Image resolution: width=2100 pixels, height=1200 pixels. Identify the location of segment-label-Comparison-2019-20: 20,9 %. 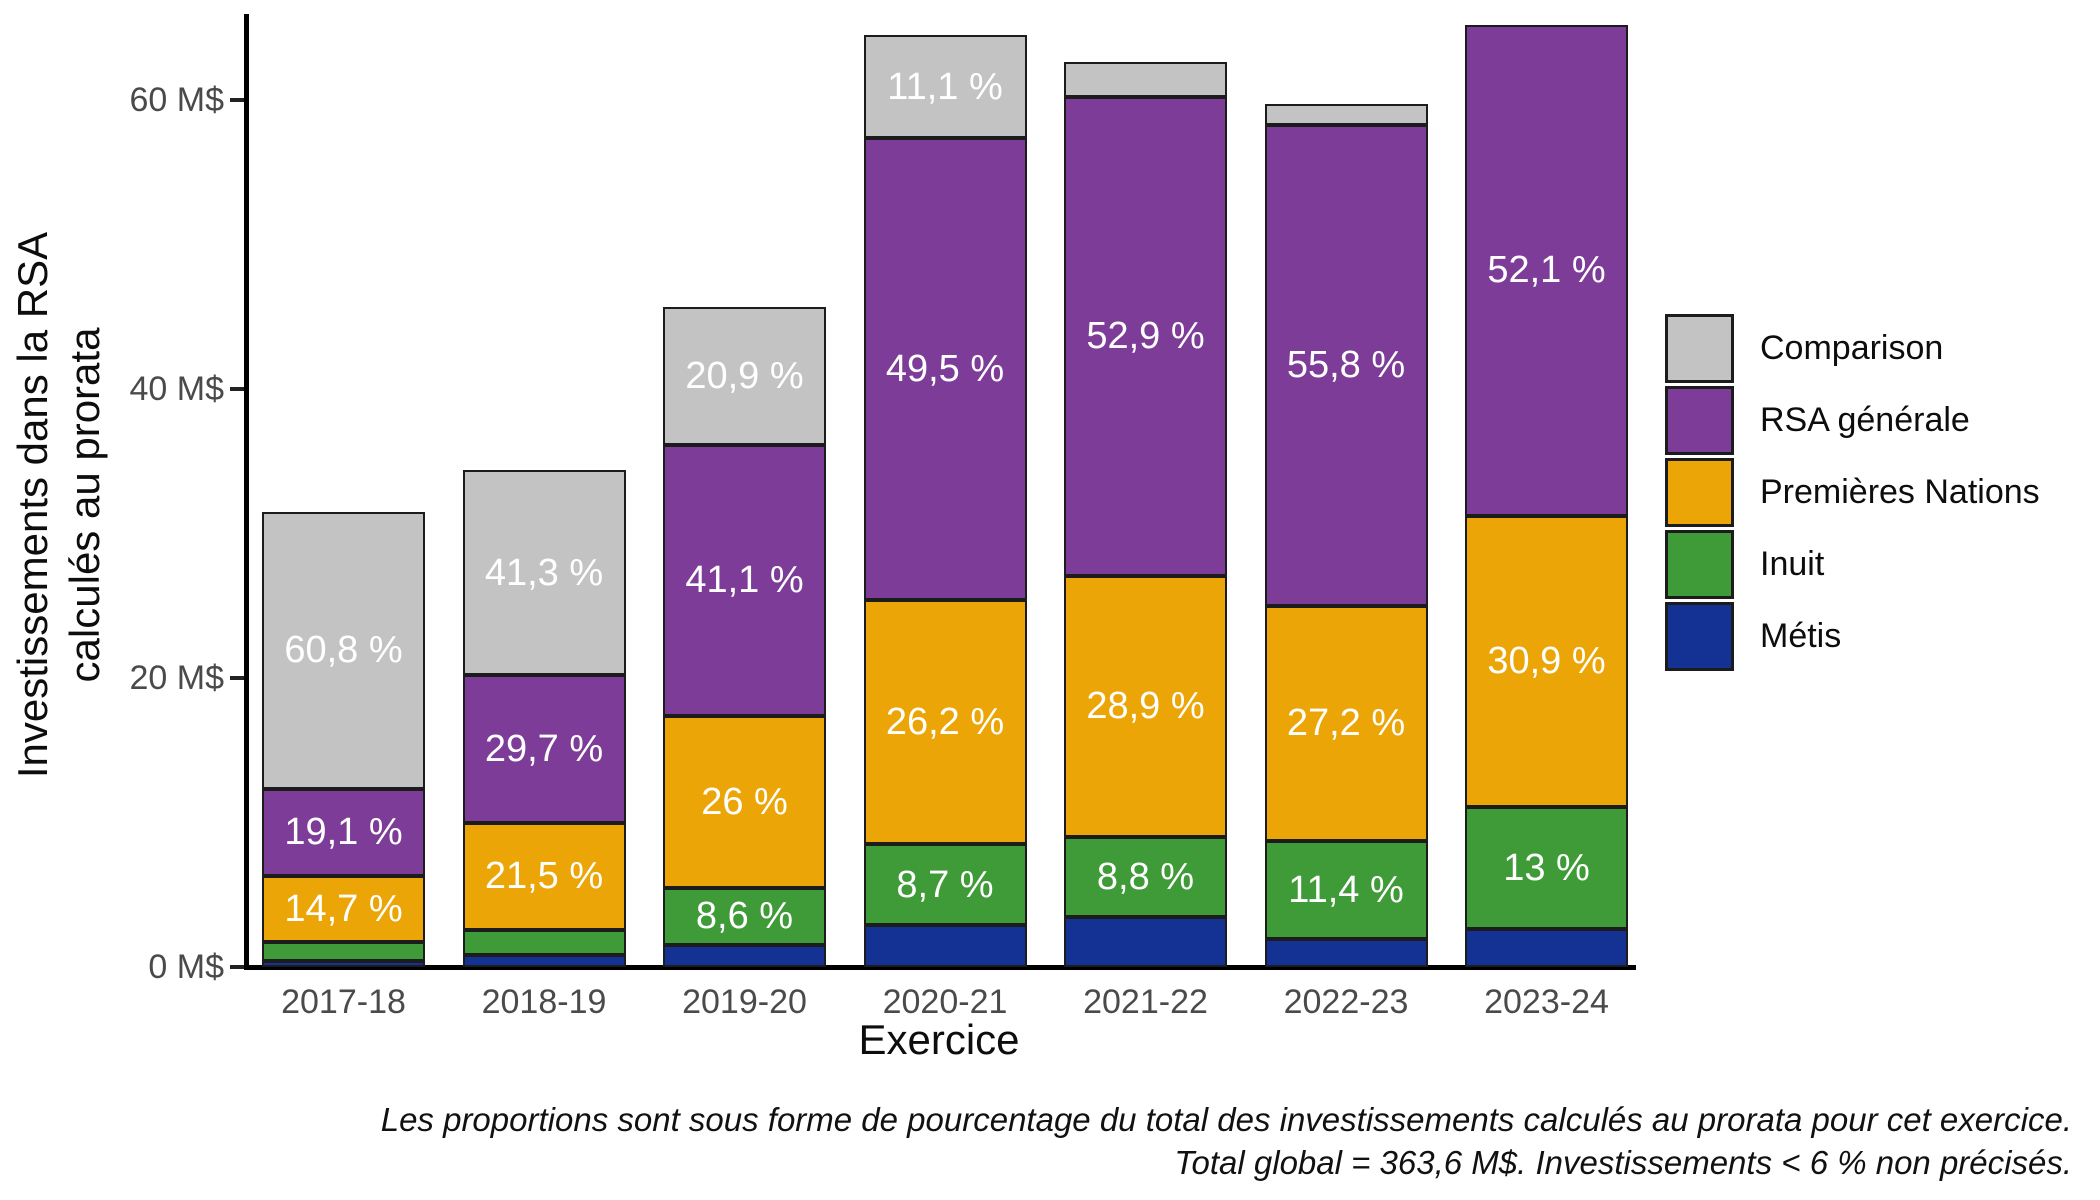
(744, 375).